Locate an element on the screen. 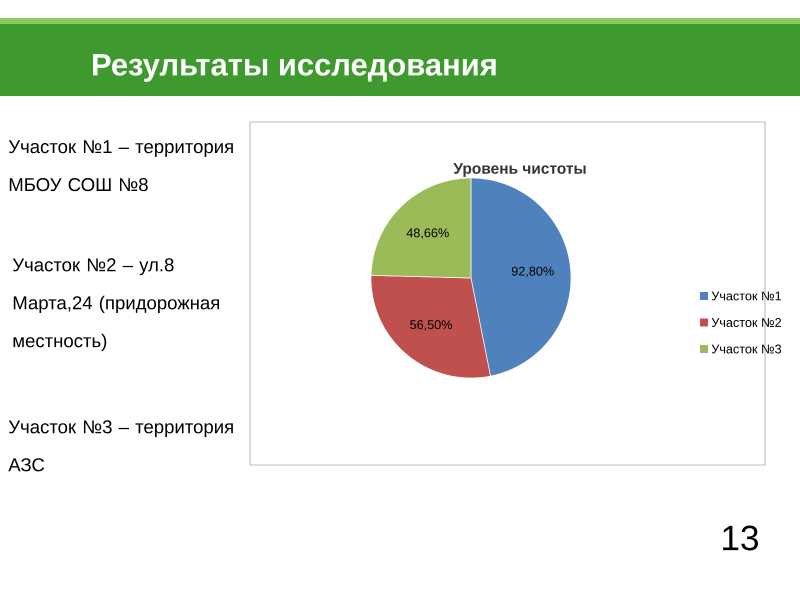 This screenshot has height=600, width=800. text: 13 is located at coordinates (740, 538).